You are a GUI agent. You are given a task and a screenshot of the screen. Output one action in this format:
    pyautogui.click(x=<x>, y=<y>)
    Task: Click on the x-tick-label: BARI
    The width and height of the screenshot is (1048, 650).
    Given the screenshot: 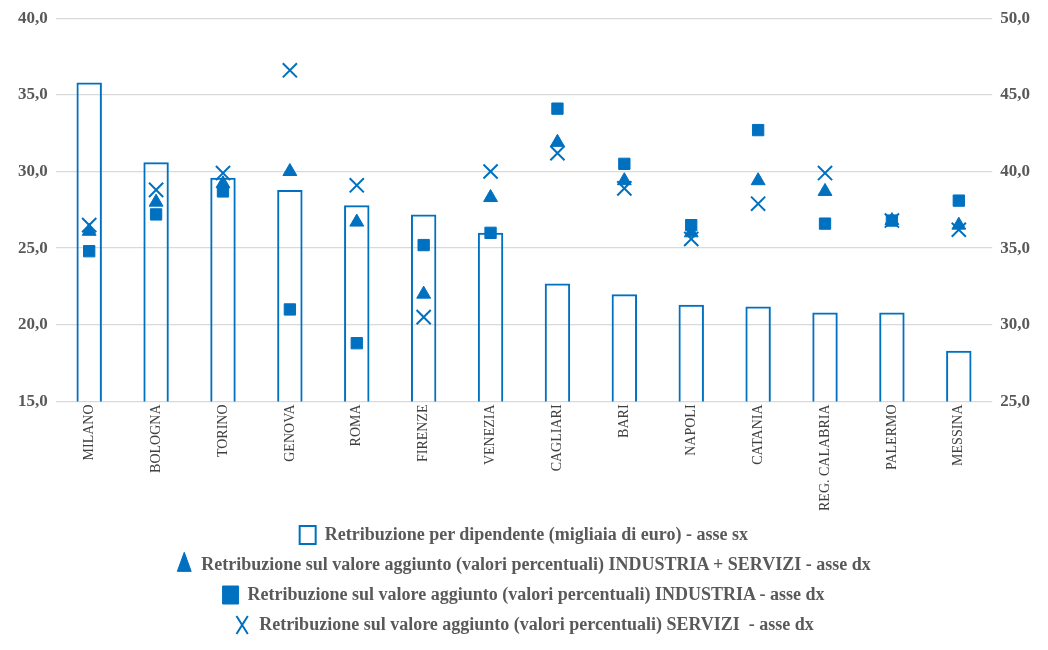 What is the action you would take?
    pyautogui.click(x=624, y=421)
    